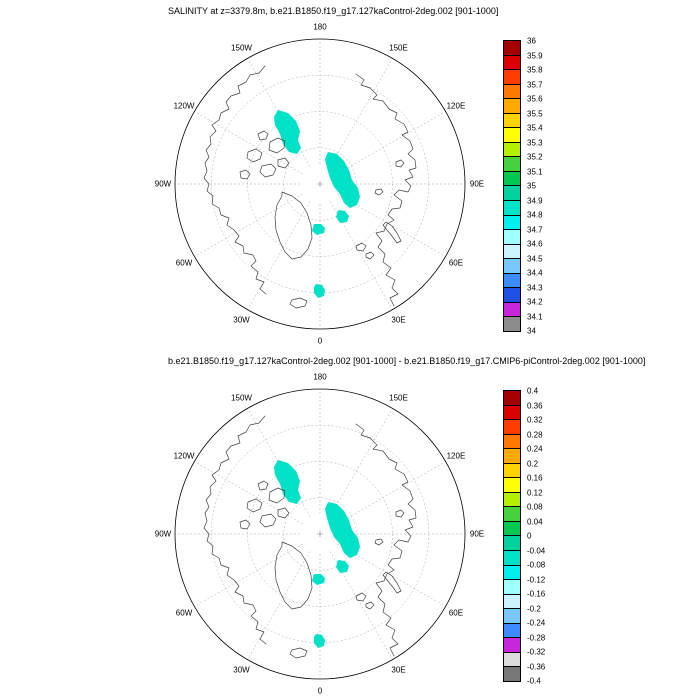  Describe the element at coordinates (535, 229) in the screenshot. I see `colorbar-tick-label: 34.7` at that location.